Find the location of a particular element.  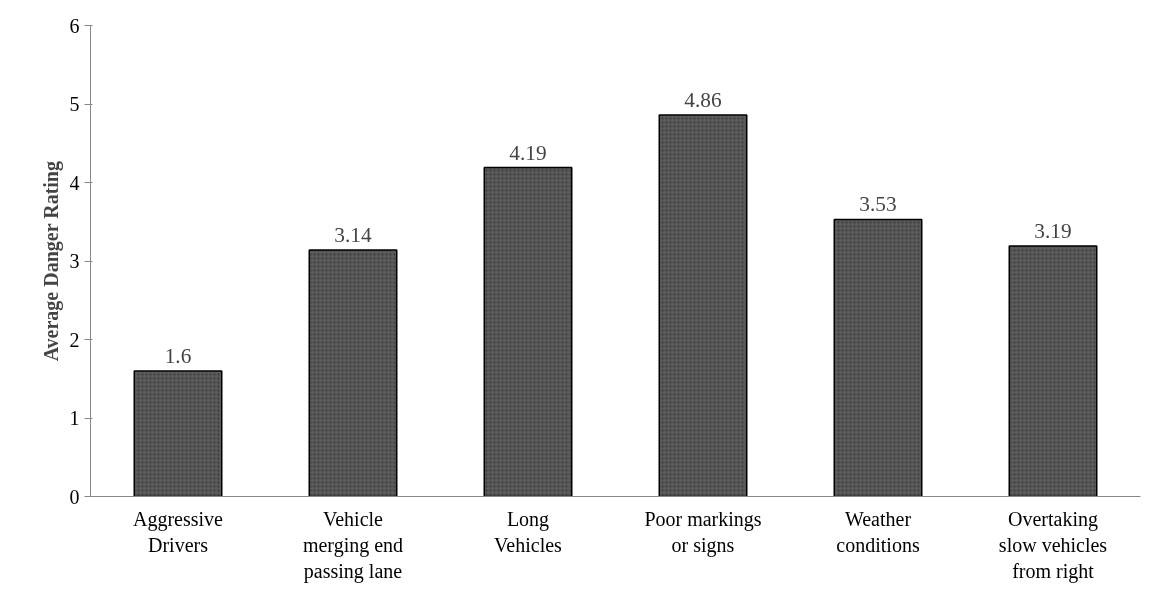

y-tick-label: 3 is located at coordinates (74, 261).